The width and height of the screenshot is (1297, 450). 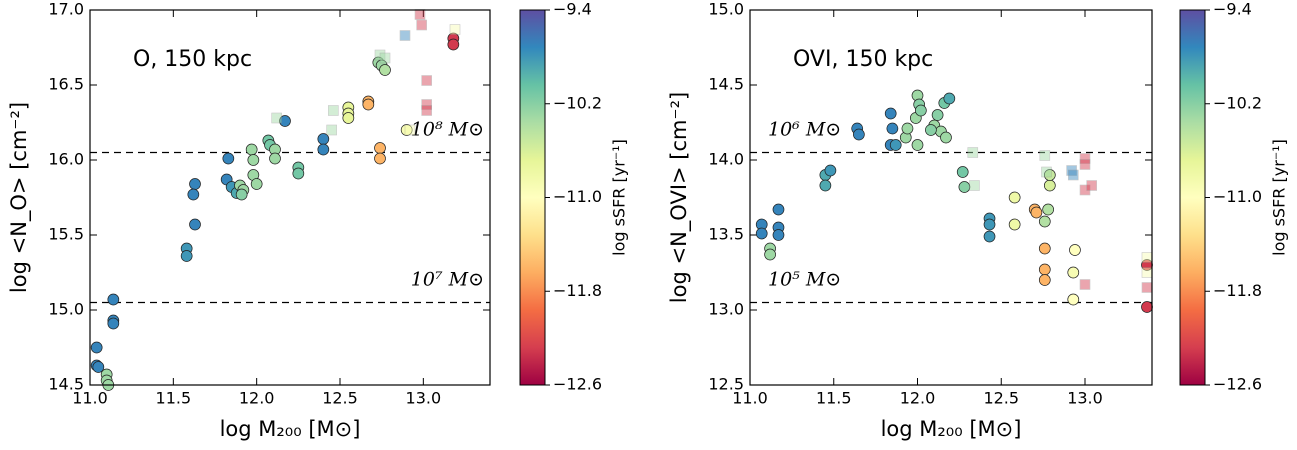 I want to click on y-tick-label: 14.0, so click(x=726, y=159).